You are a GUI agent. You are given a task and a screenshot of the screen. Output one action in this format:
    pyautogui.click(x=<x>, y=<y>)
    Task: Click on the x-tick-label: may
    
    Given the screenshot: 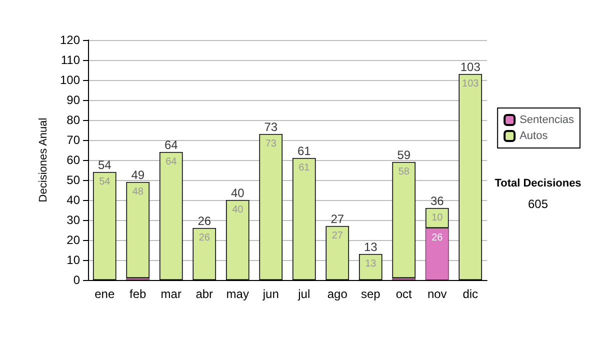 What is the action you would take?
    pyautogui.click(x=237, y=294)
    